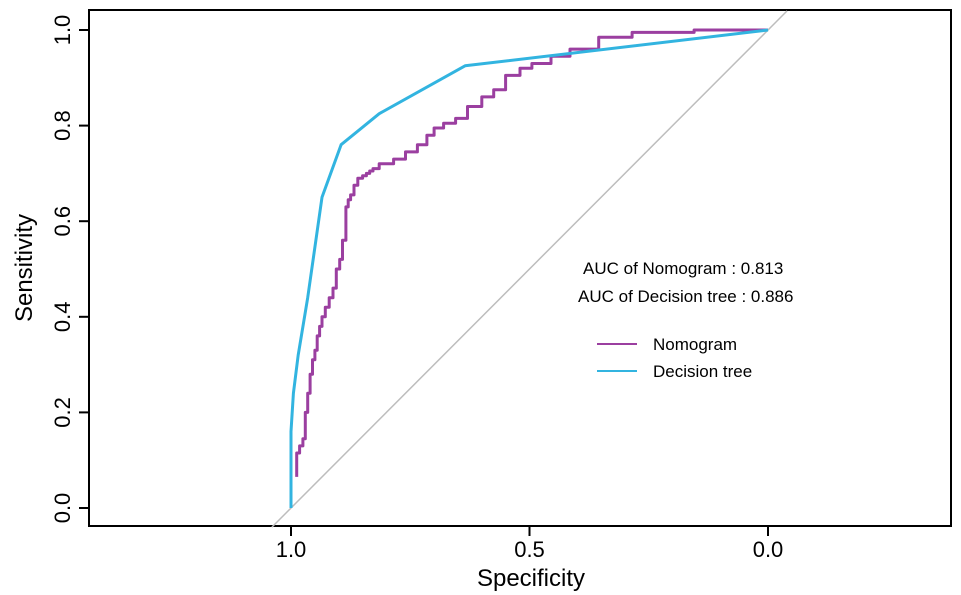  Describe the element at coordinates (69, 269) in the screenshot. I see `y-axis: 0.0 0.2 0.4 0.6 0.8 1.0` at that location.